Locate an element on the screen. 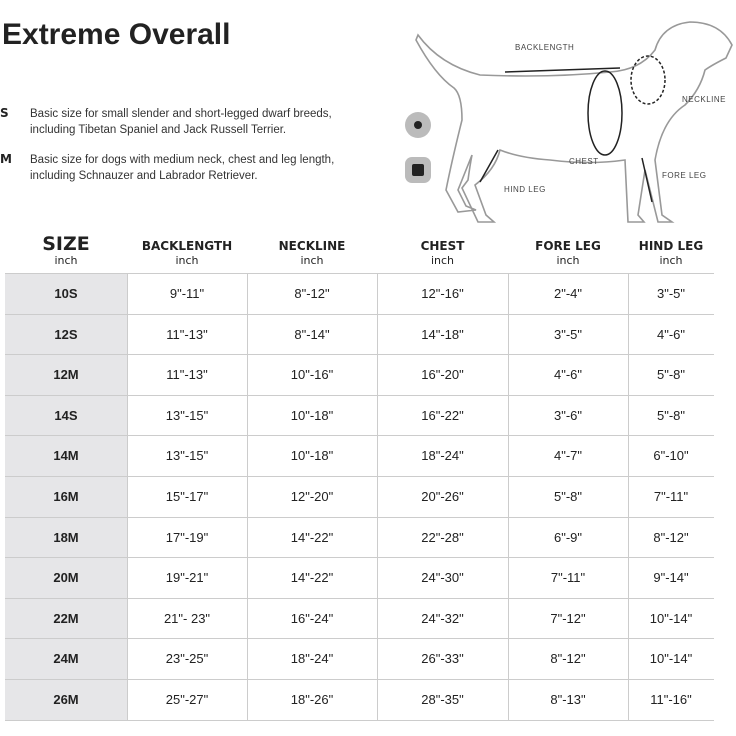 The height and width of the screenshot is (736, 736). diagram-label: FORE LEG is located at coordinates (684, 175).